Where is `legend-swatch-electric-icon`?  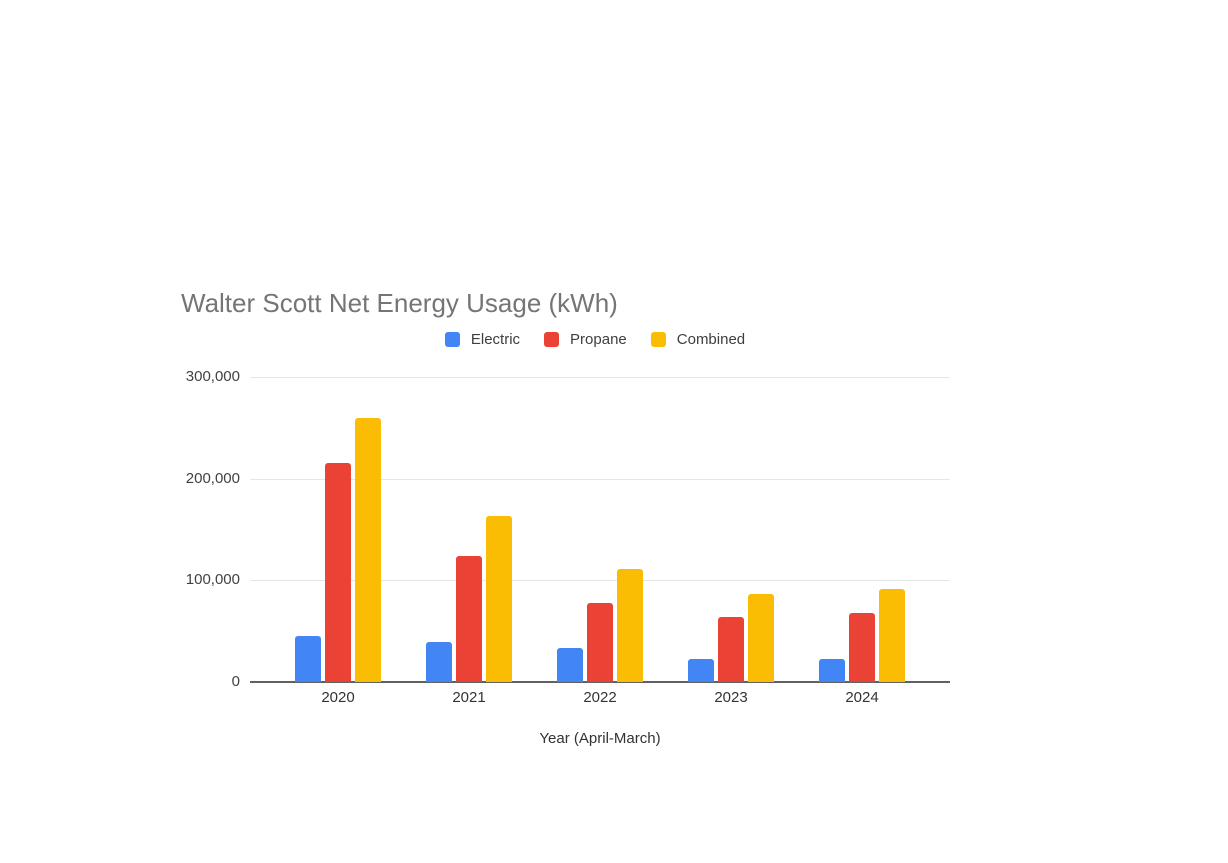
legend-swatch-electric-icon is located at coordinates (452, 339).